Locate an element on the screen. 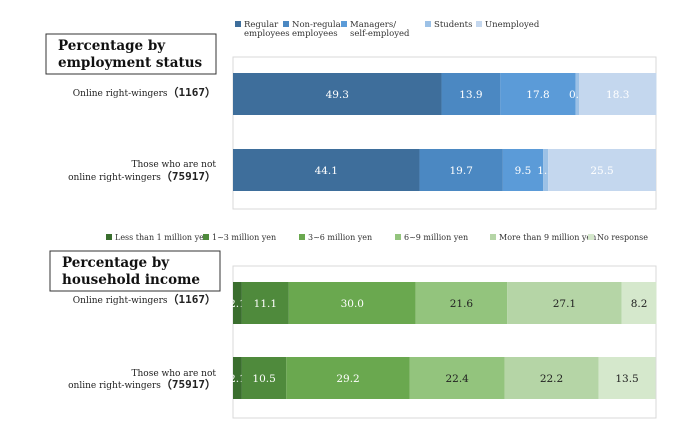 The image size is (677, 435). employment-category-label: Online right-wingers（1167） is located at coordinates (144, 92).